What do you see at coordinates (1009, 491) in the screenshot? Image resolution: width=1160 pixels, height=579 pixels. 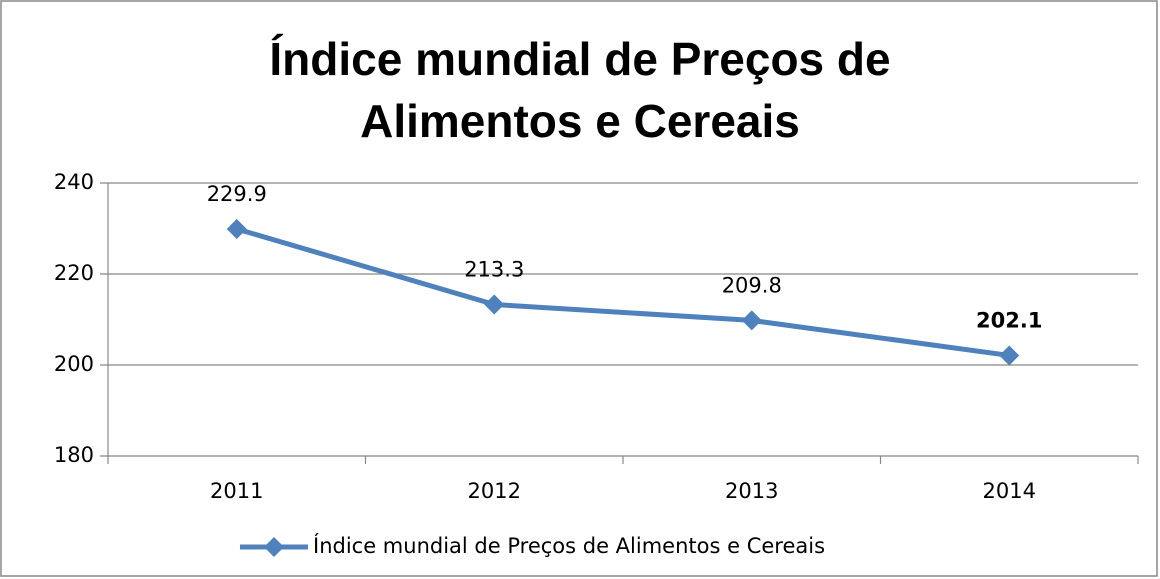 I see `x-tick-label: 2014` at bounding box center [1009, 491].